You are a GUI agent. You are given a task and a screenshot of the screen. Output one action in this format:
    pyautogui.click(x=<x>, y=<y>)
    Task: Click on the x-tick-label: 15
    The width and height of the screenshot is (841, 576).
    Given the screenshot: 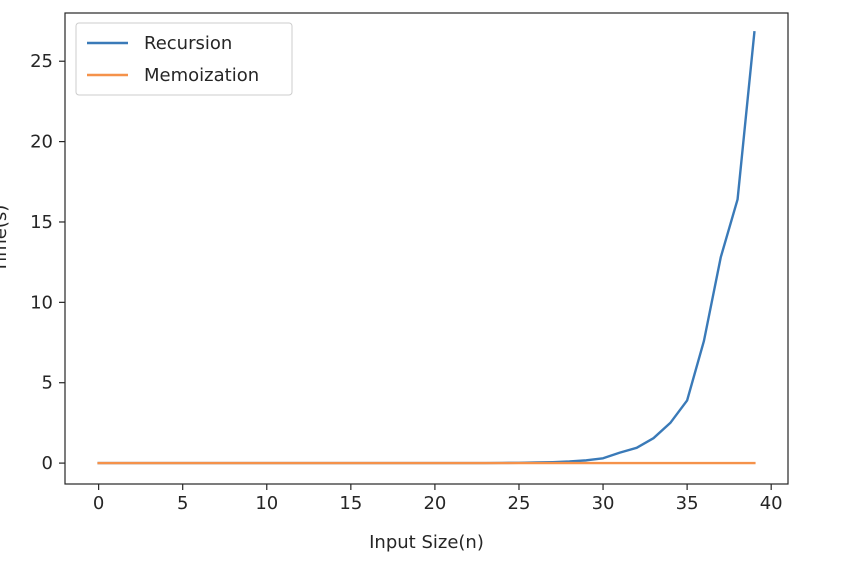 What is the action you would take?
    pyautogui.click(x=350, y=503)
    